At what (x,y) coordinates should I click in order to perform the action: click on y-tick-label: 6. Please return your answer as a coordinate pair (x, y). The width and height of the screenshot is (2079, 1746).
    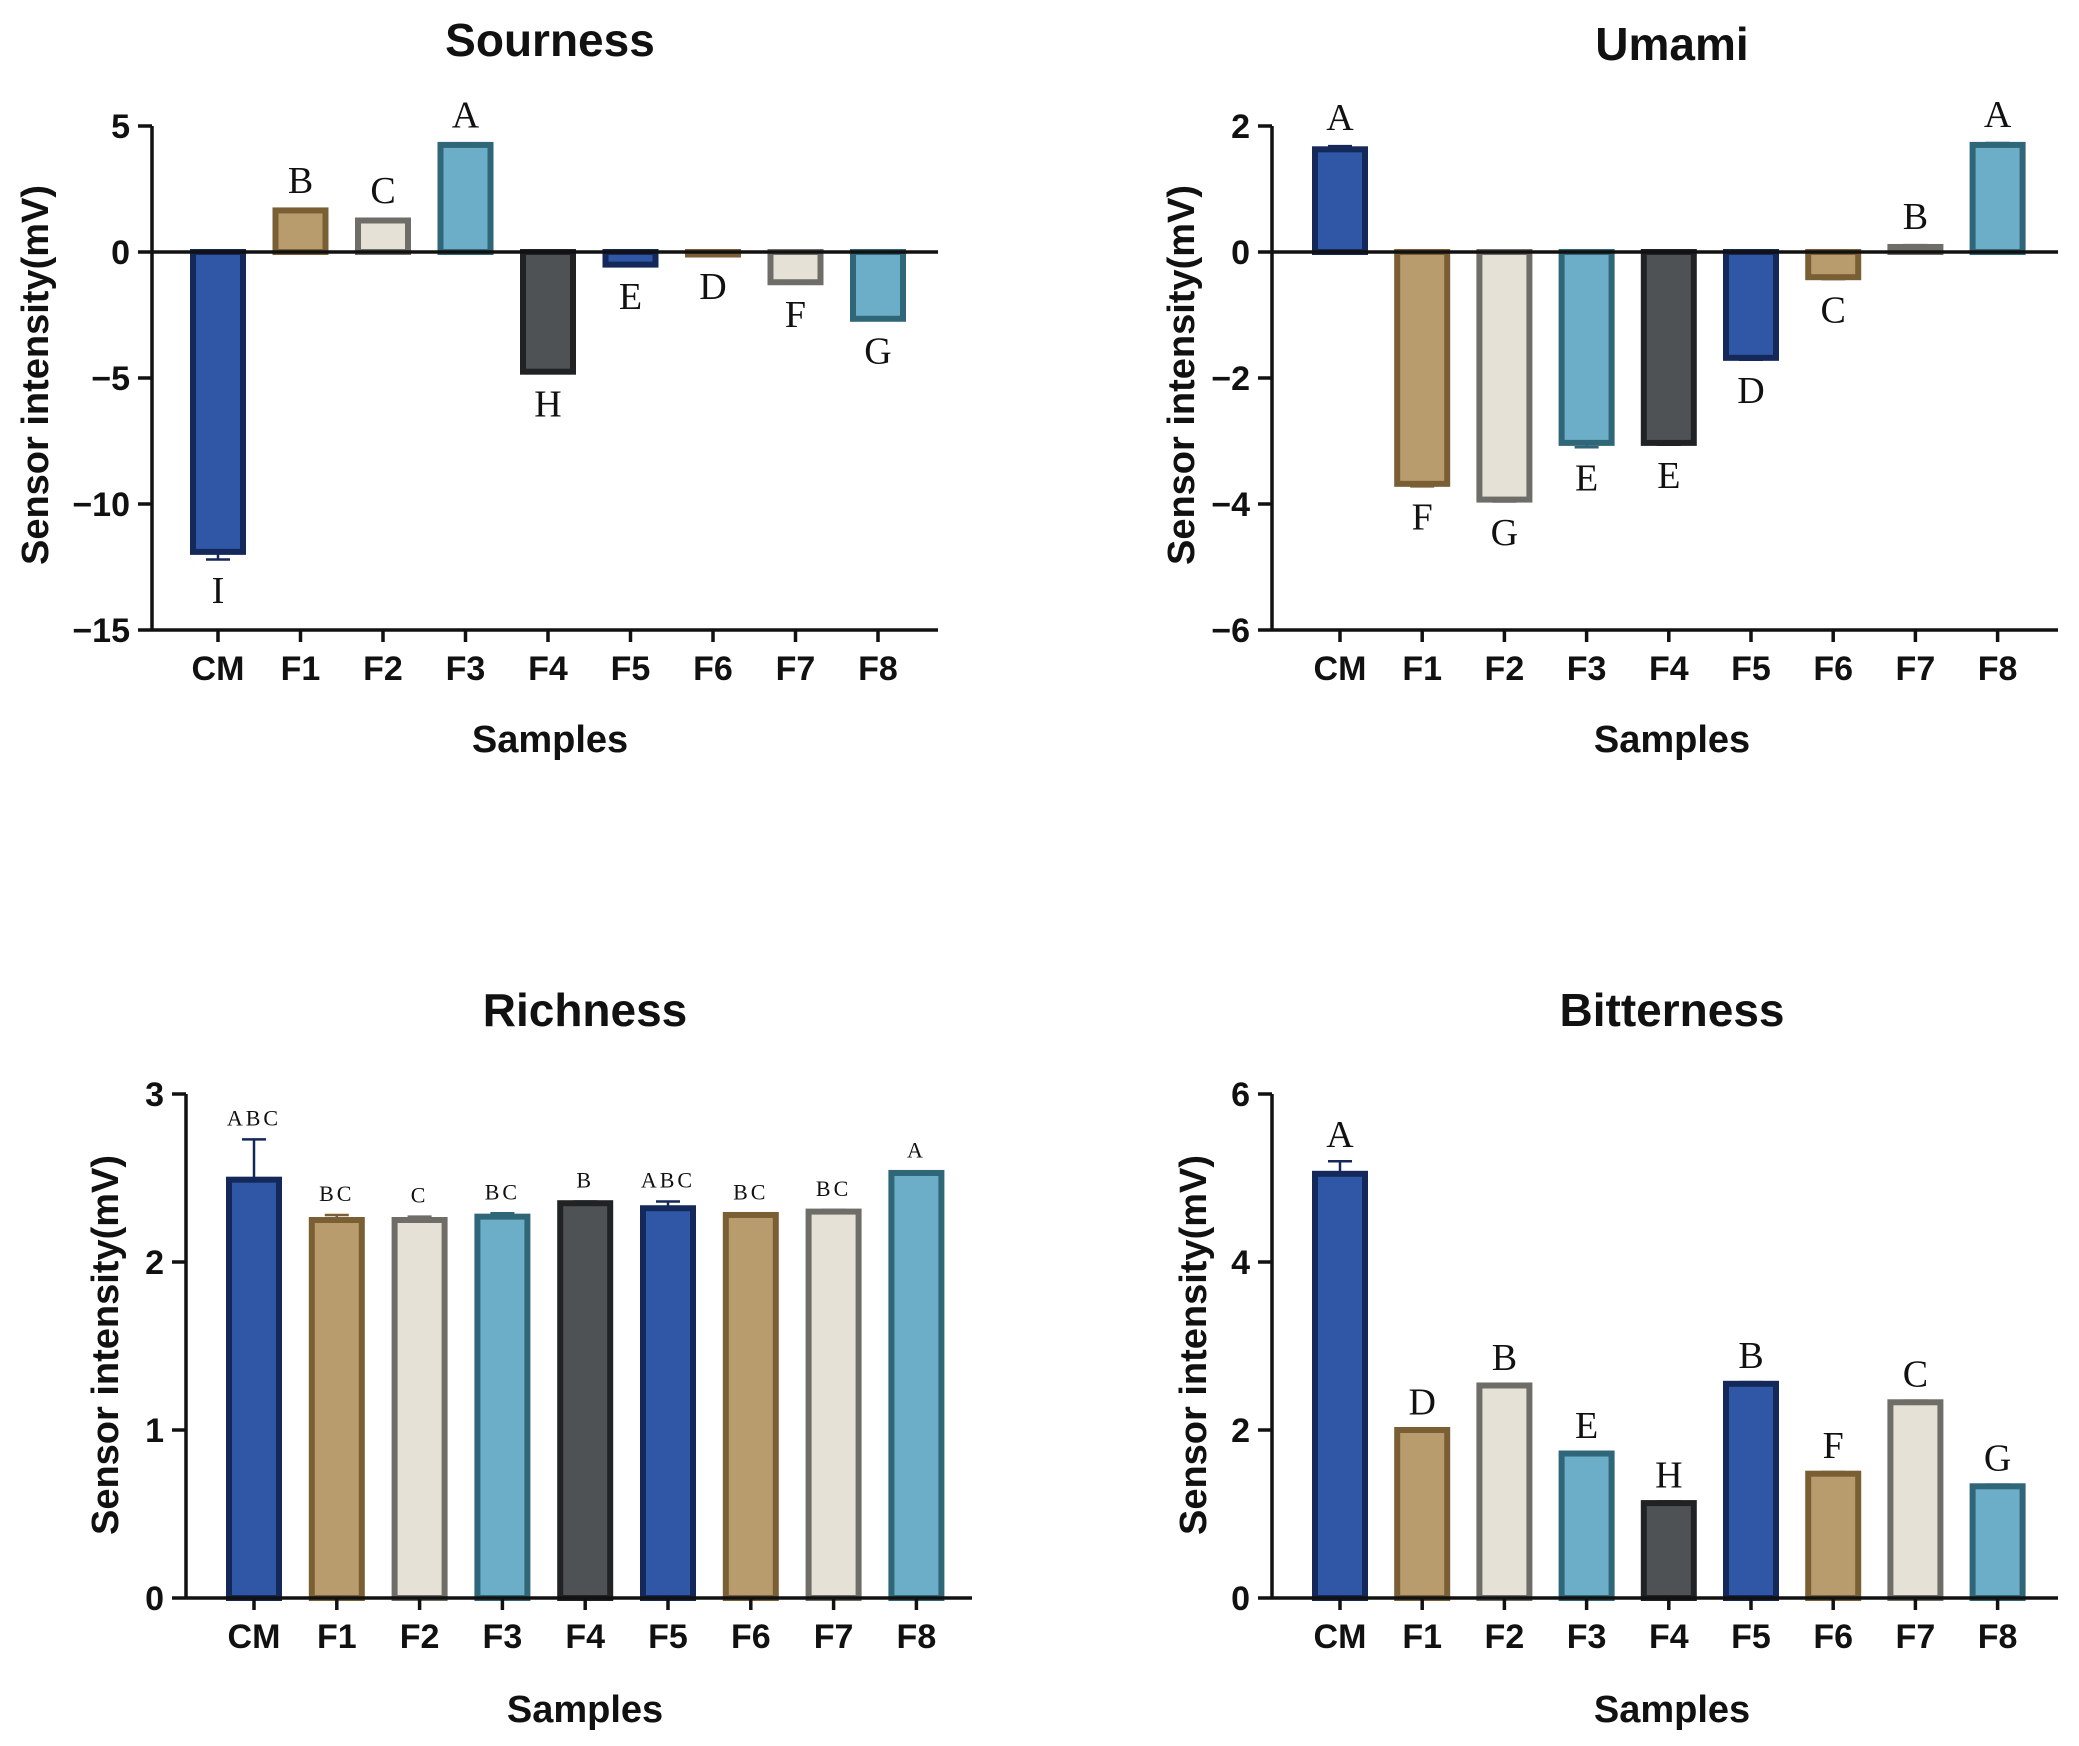
    Looking at the image, I should click on (1240, 1095).